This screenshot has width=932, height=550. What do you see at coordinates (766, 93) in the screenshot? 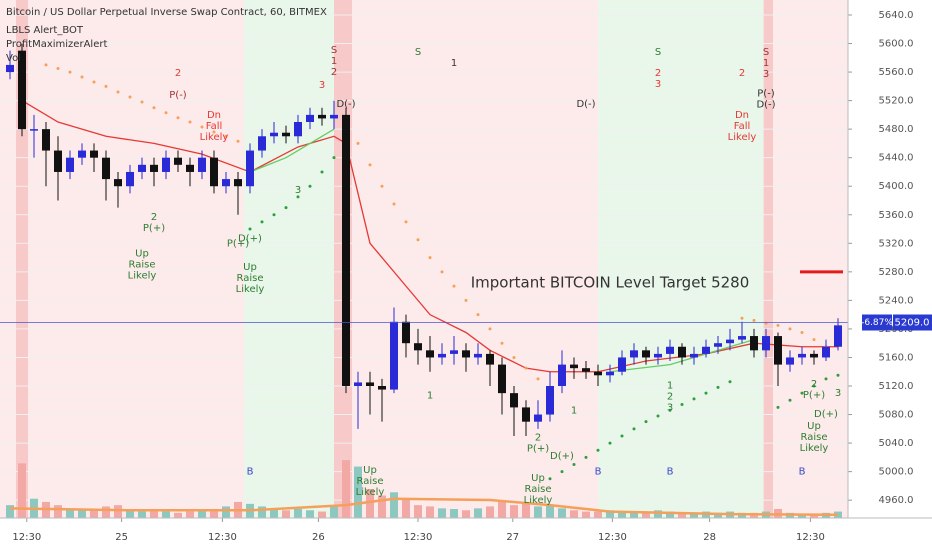
I see `signal-label: P(-)` at bounding box center [766, 93].